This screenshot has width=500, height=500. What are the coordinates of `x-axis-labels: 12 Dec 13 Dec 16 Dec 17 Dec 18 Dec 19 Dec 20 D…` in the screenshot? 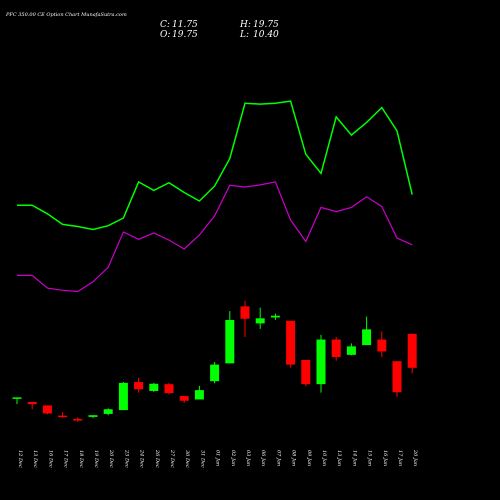 It's located at (217, 458).